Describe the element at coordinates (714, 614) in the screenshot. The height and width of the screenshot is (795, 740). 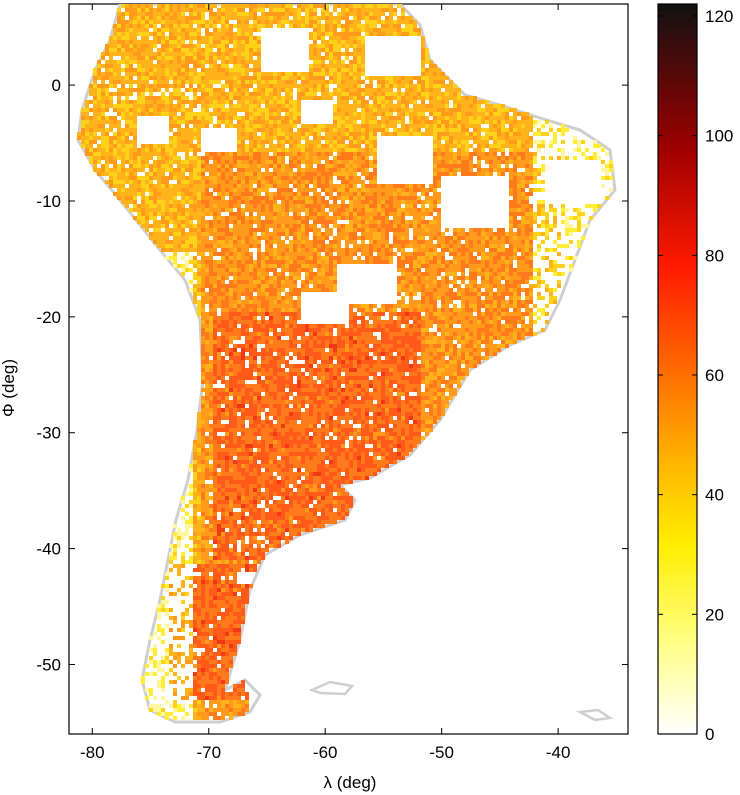
I see `colorbar-tick-label: 20` at that location.